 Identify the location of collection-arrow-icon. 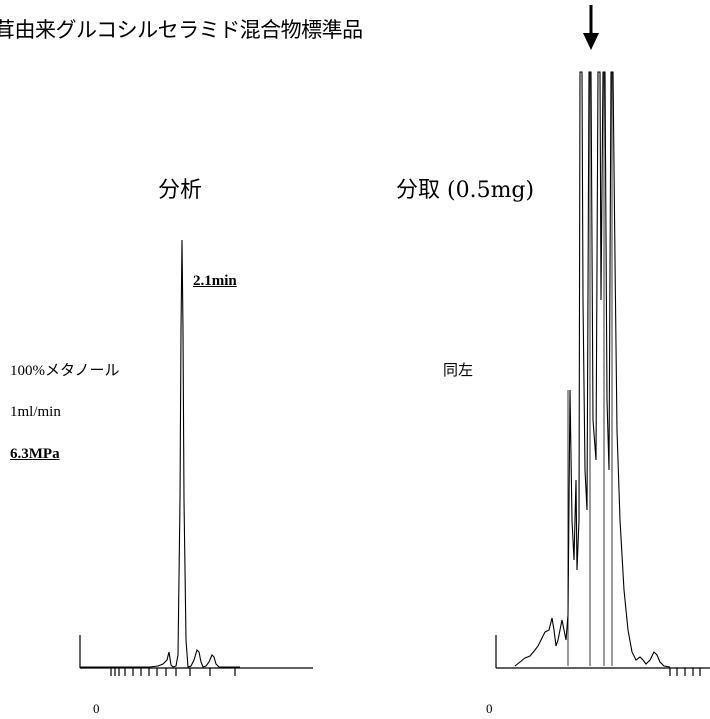
(591, 27).